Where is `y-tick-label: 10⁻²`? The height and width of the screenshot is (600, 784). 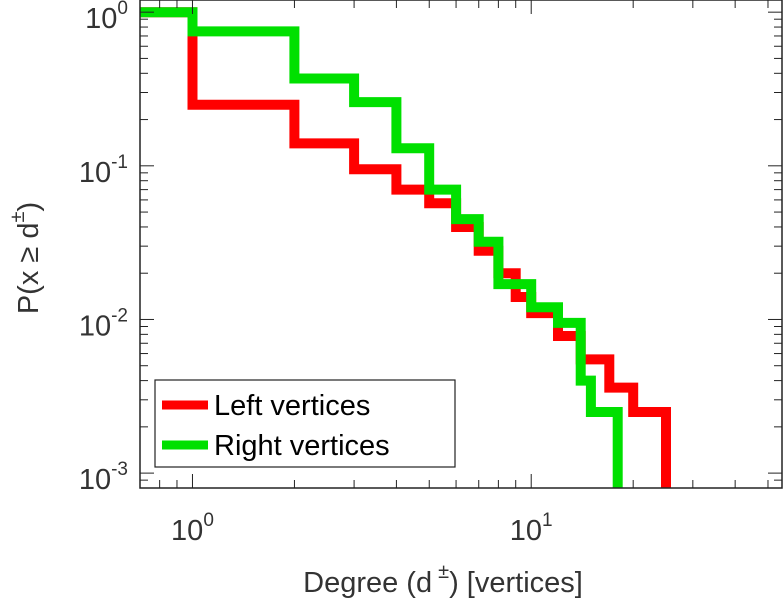 y-tick-label: 10⁻² is located at coordinates (103, 323).